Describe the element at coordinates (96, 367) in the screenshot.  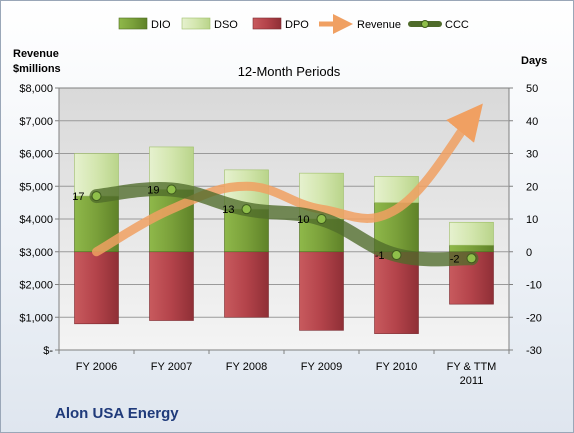
I see `category-label: FY 2006` at that location.